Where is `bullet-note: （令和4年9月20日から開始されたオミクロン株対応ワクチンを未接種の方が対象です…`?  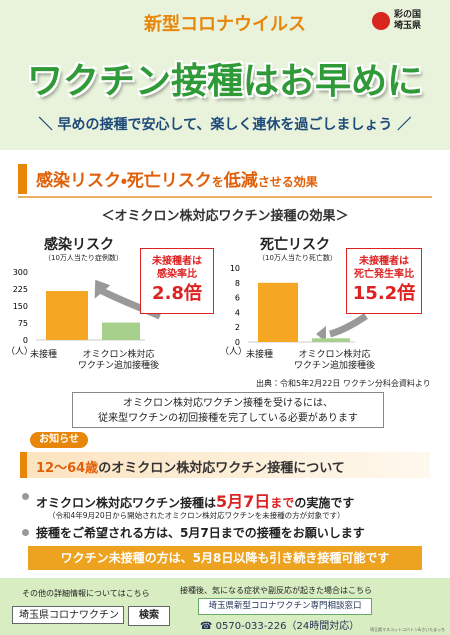
bullet-note: （令和4年9月20日から開始されたオミクロン株対応ワクチンを未接種の方が対象です… is located at coordinates (196, 515).